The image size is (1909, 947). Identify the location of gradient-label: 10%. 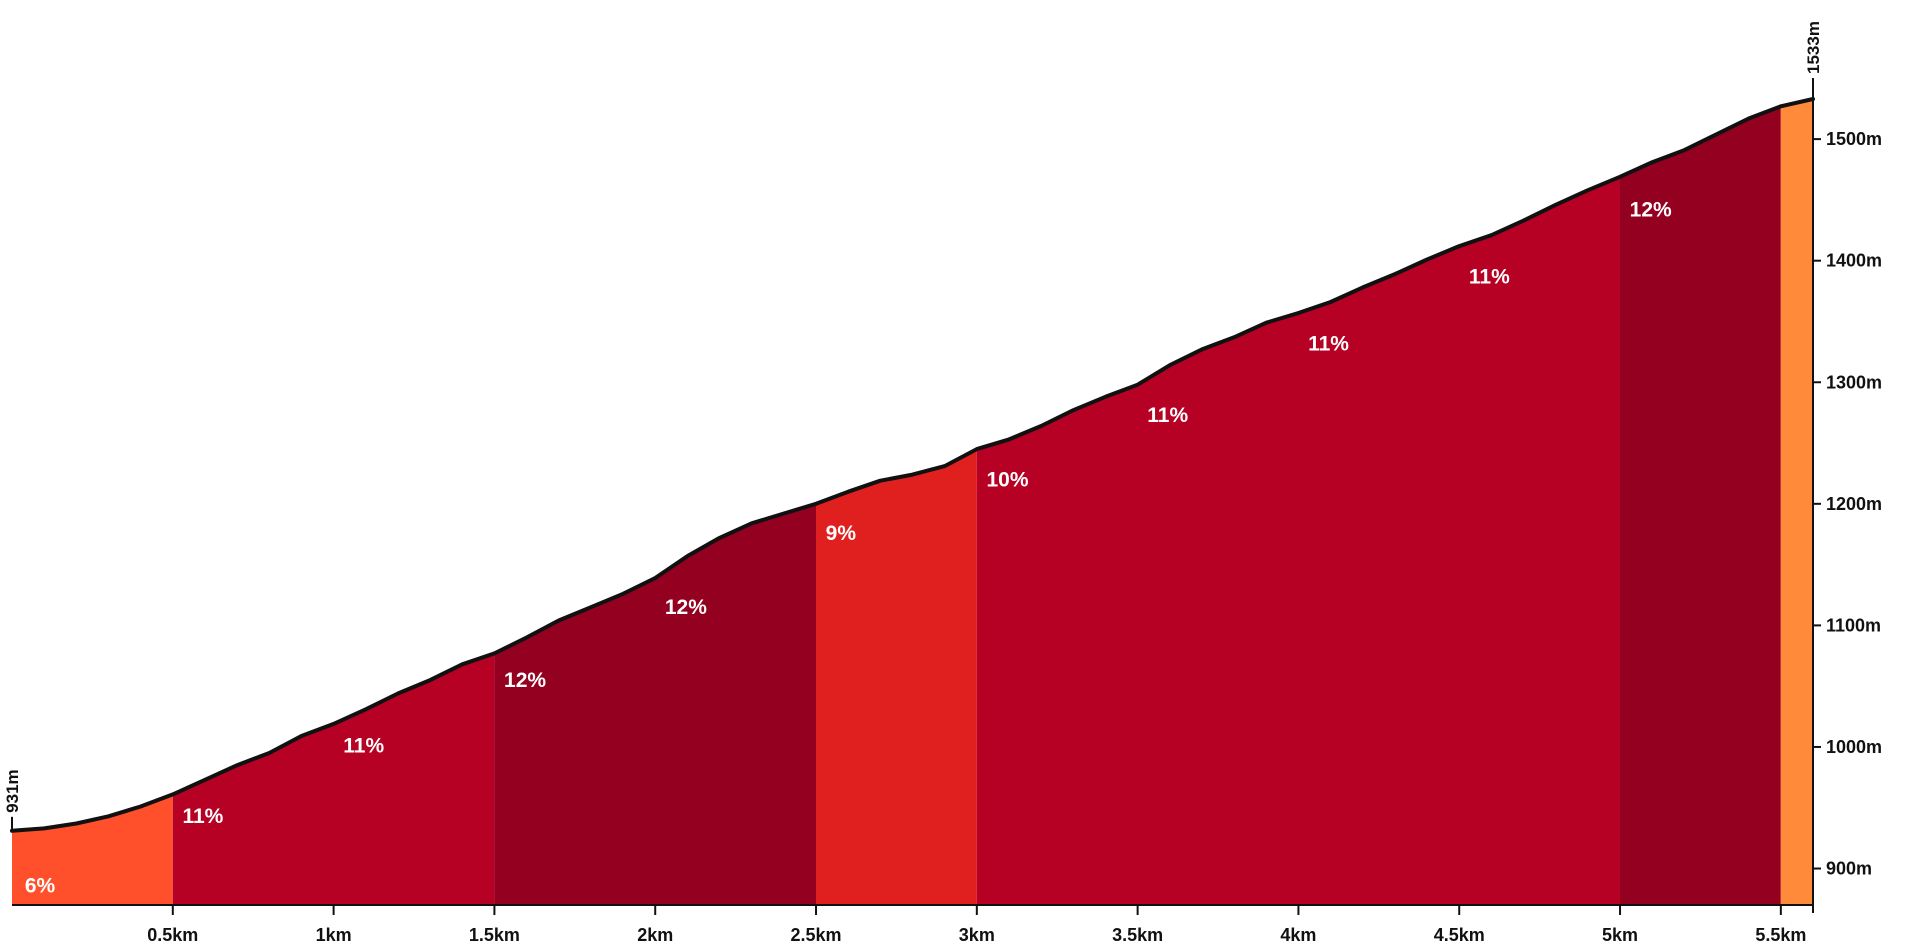
(1007, 479).